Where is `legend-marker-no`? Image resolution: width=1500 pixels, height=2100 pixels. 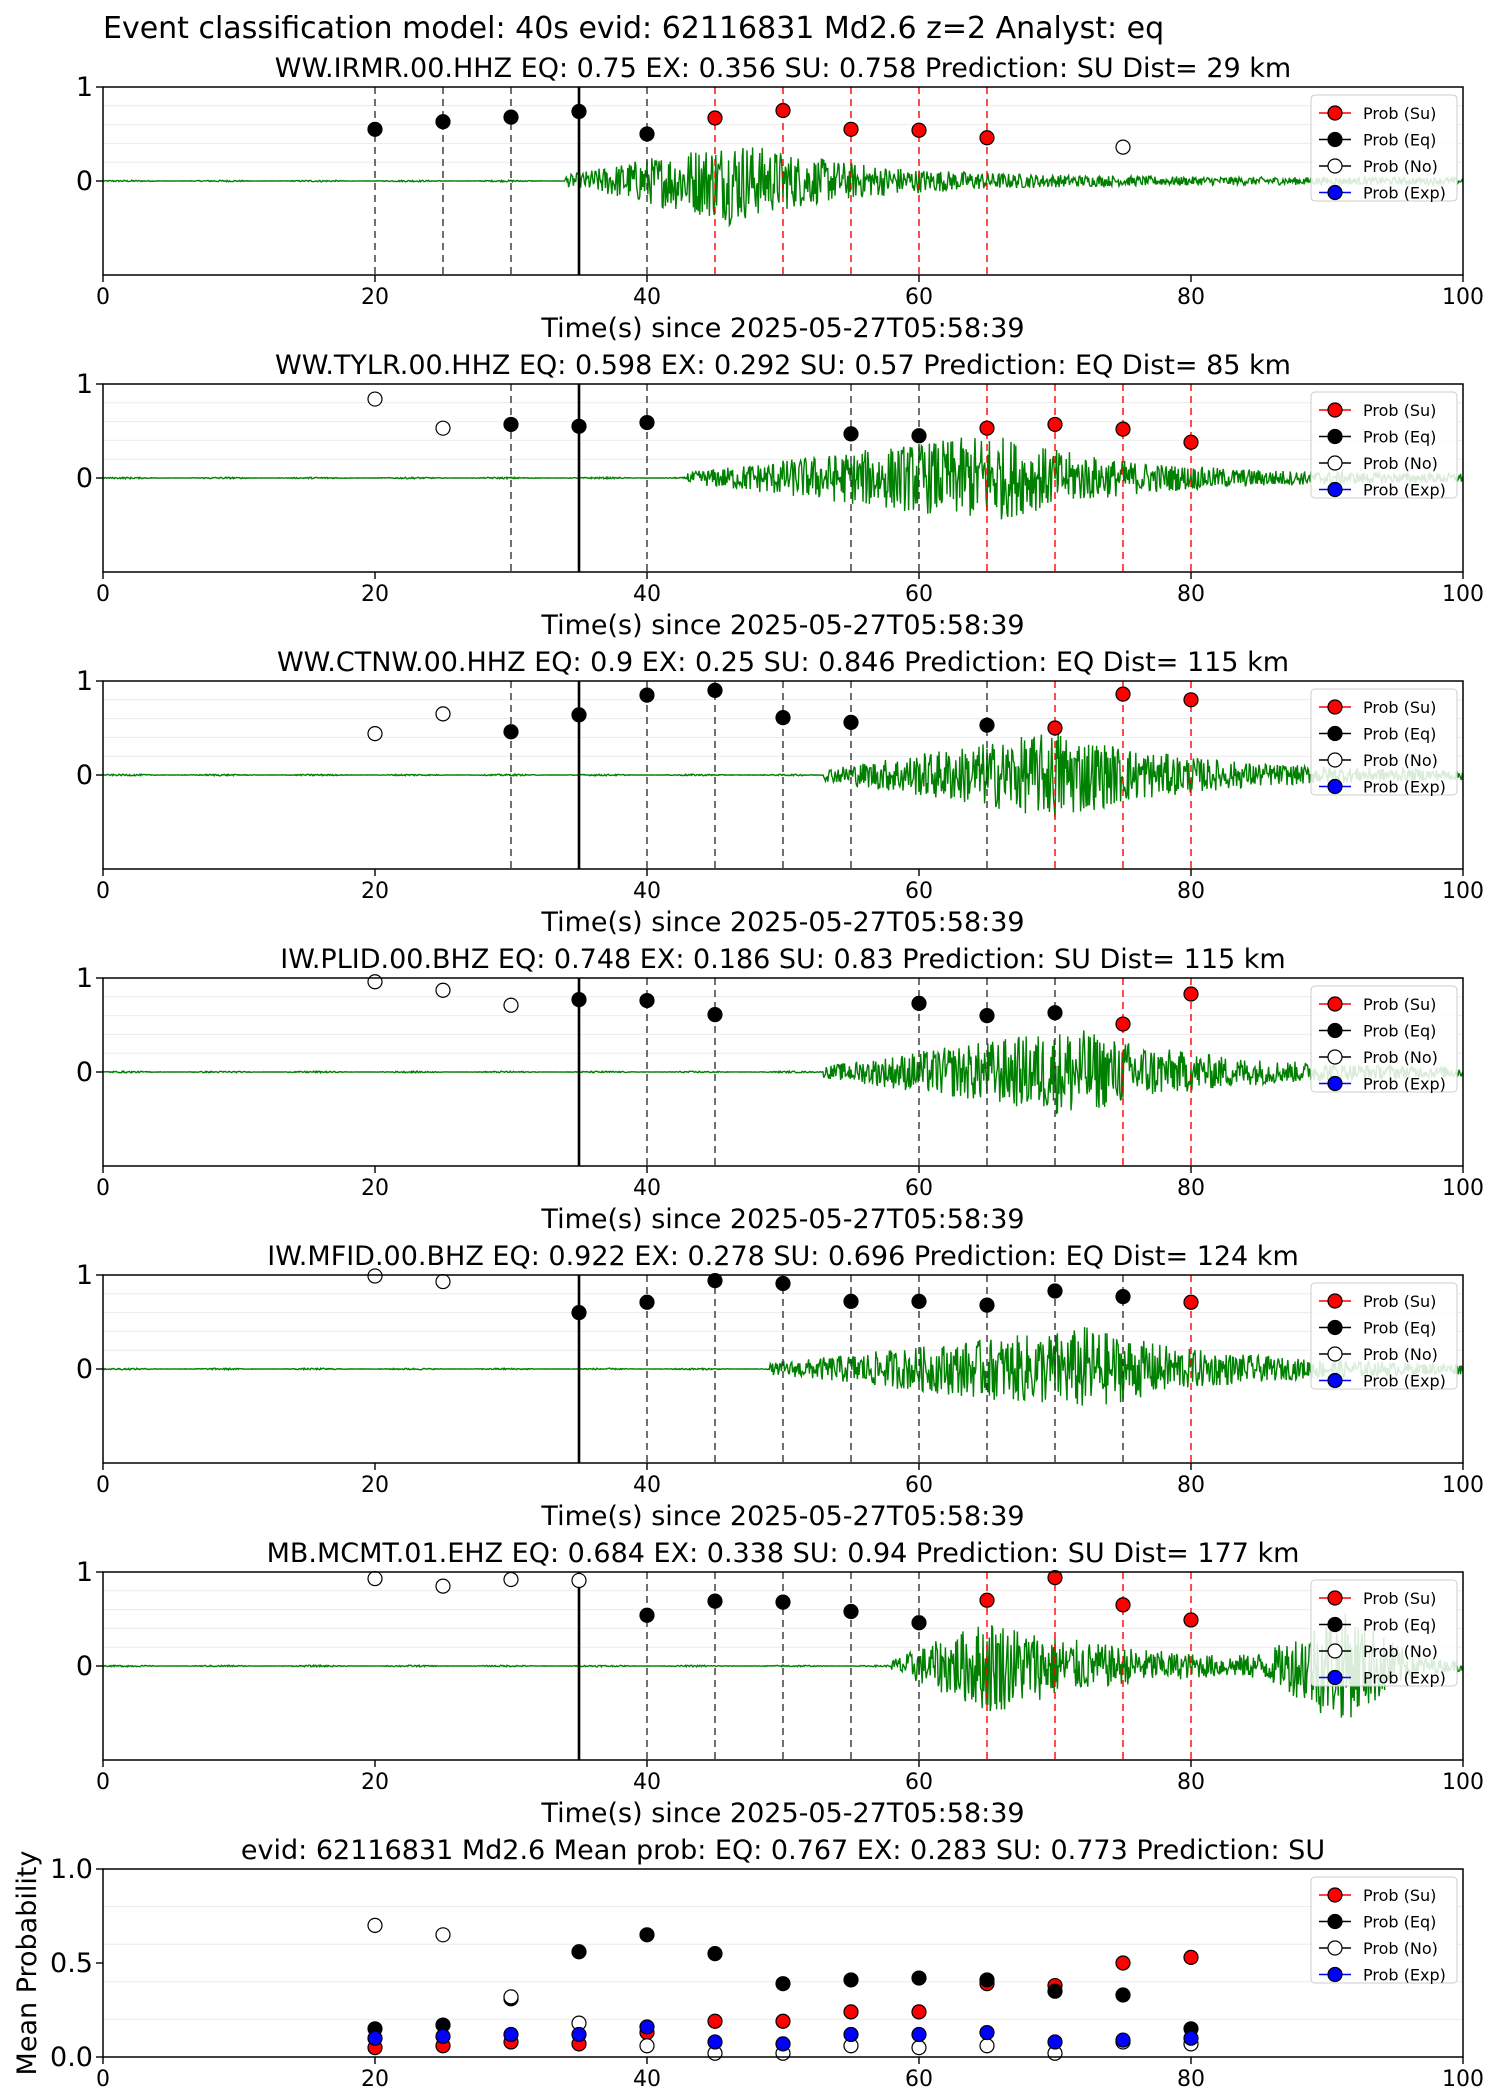 legend-marker-no is located at coordinates (1335, 1651).